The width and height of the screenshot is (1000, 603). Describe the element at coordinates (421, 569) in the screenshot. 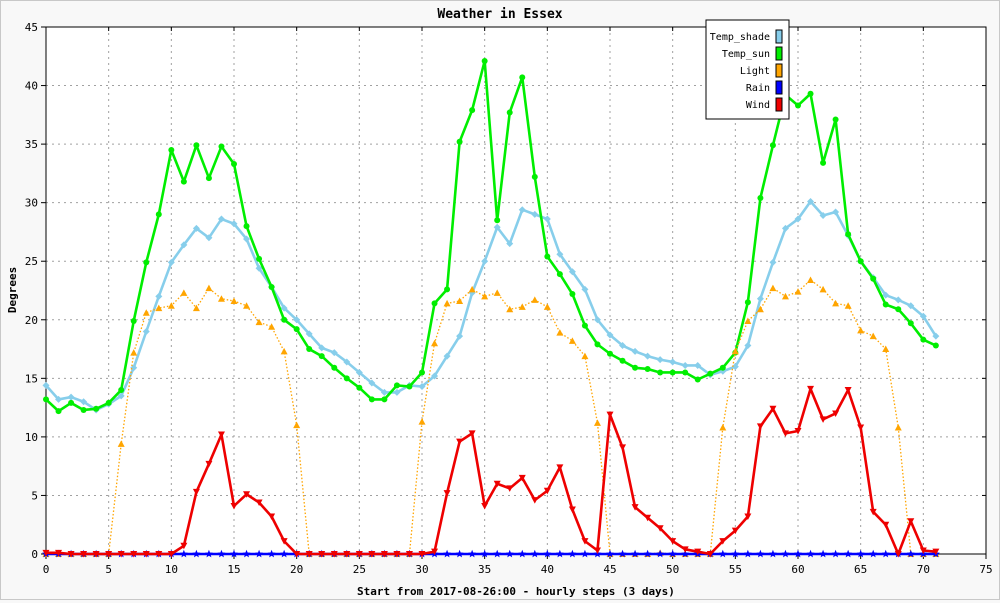

I see `x-tick-label: 30` at that location.